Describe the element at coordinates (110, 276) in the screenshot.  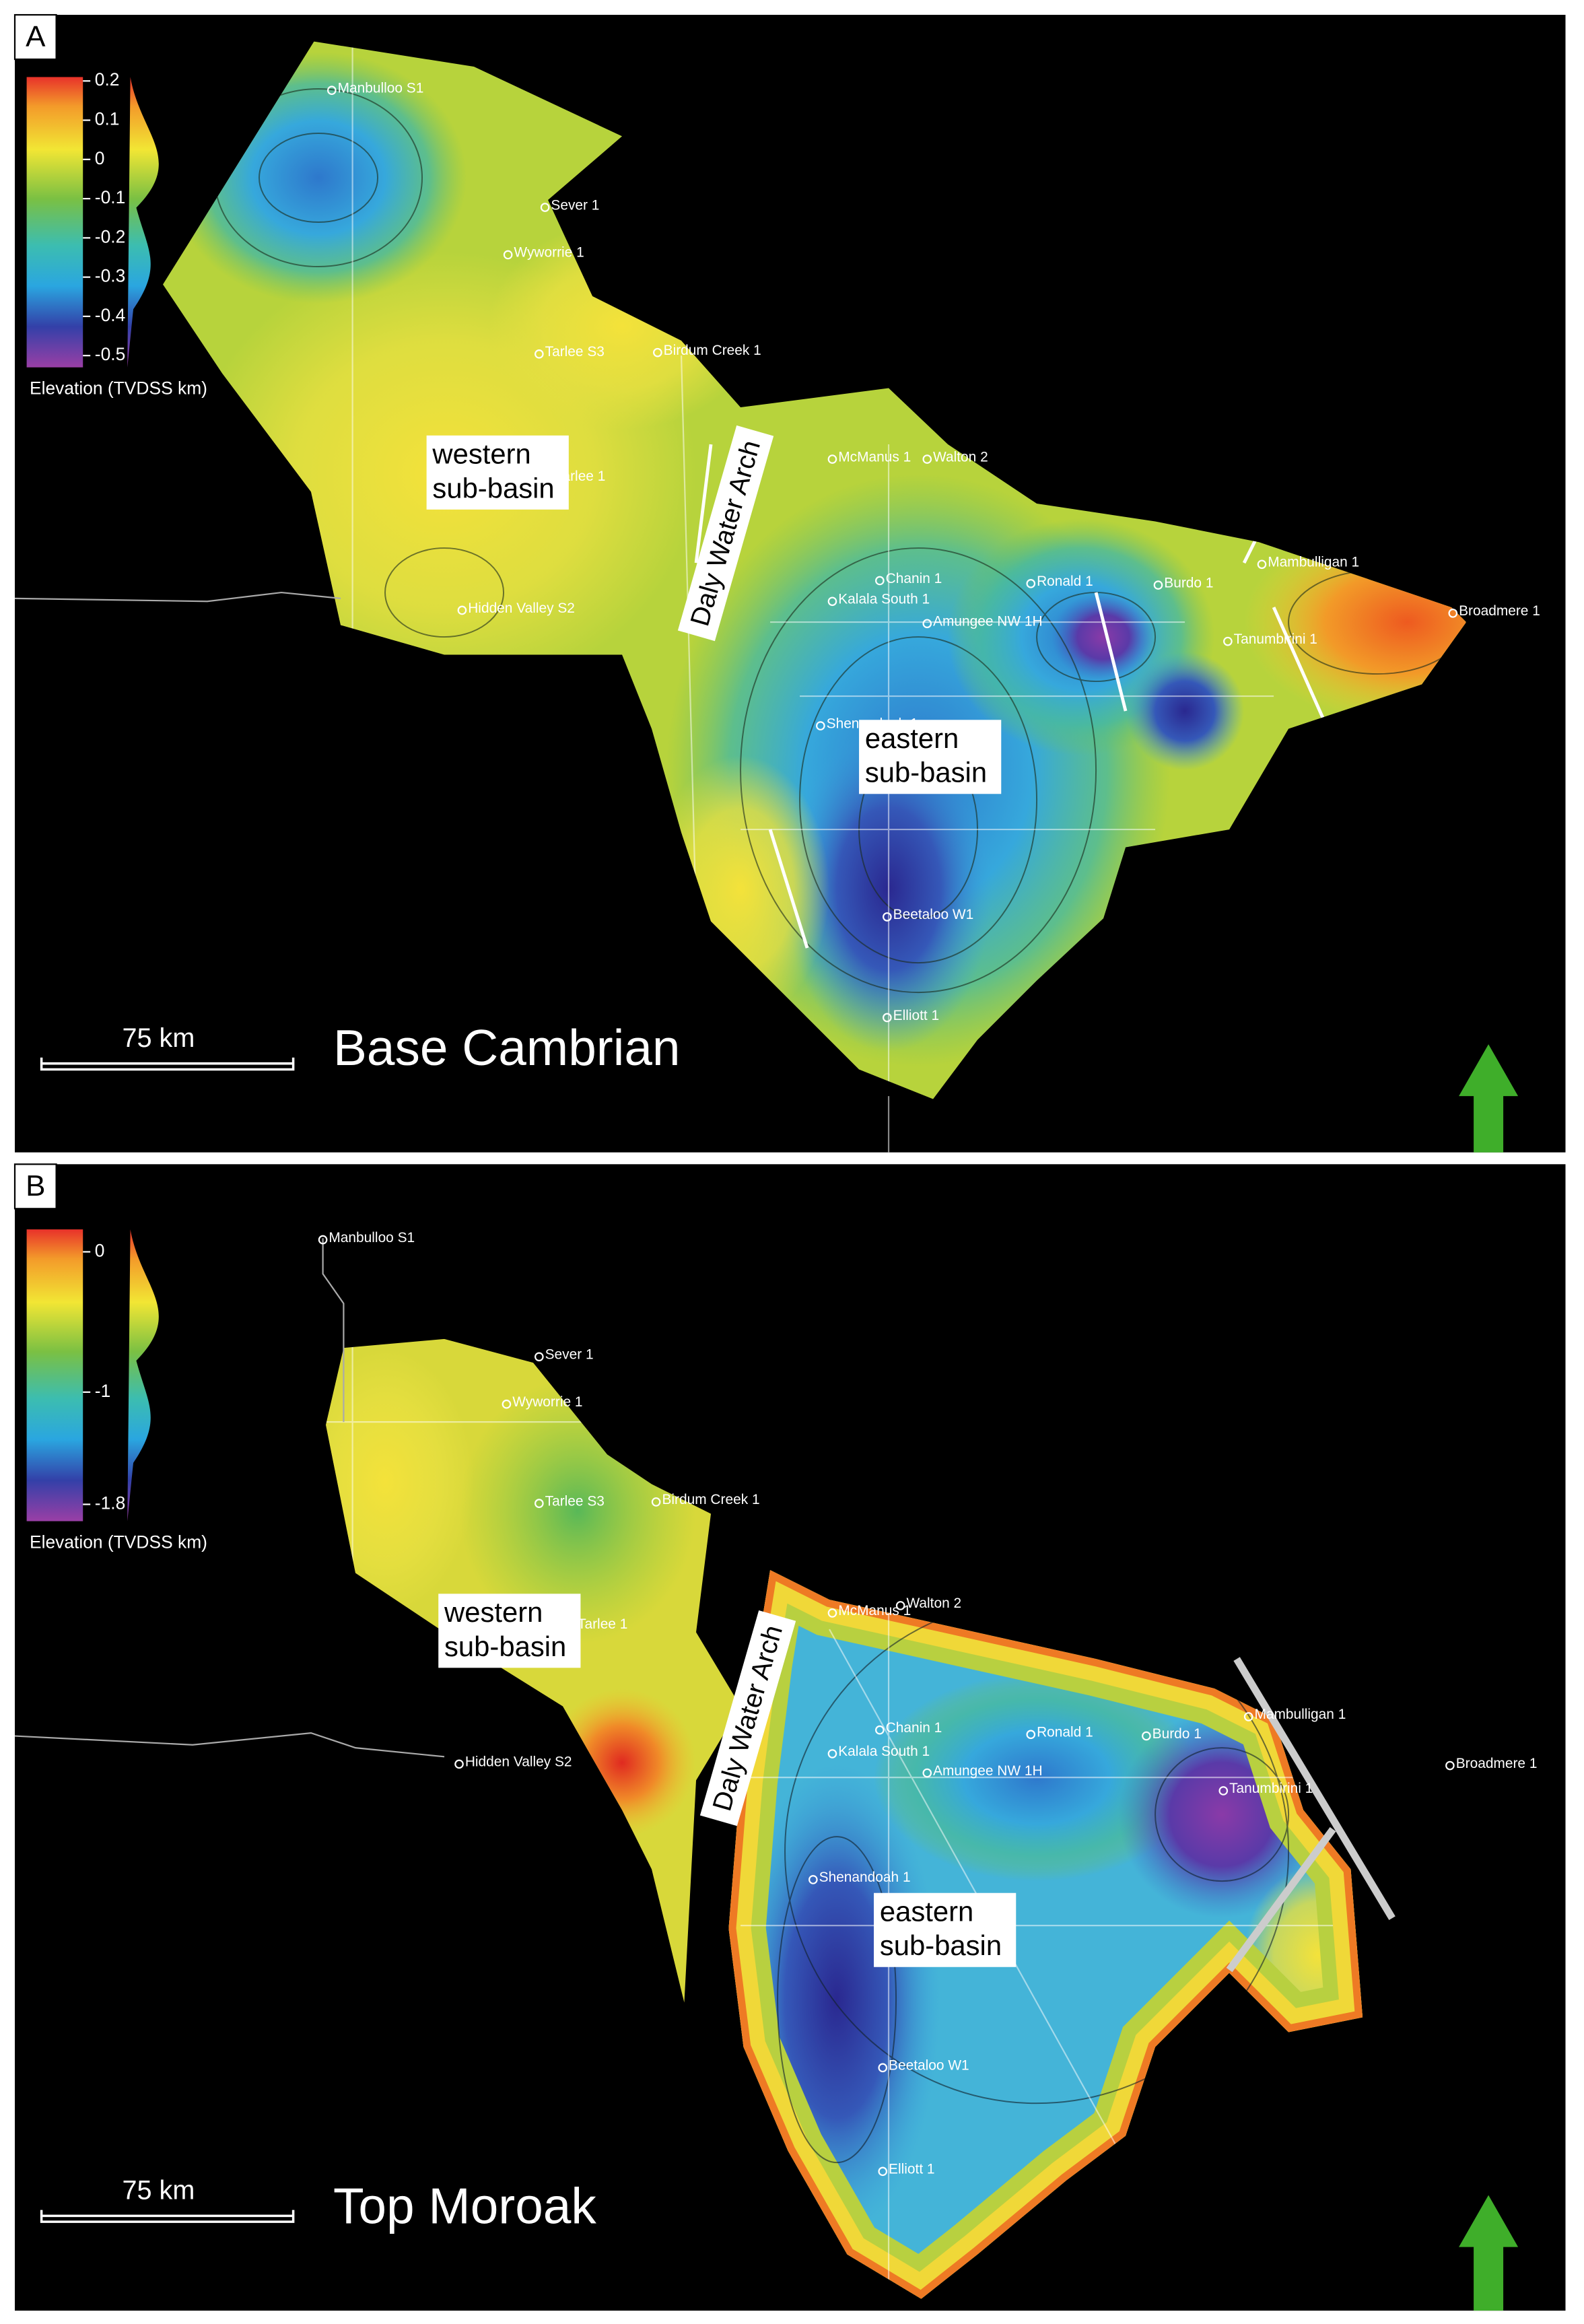
I see `colorbar-tick-label: -0.3` at that location.